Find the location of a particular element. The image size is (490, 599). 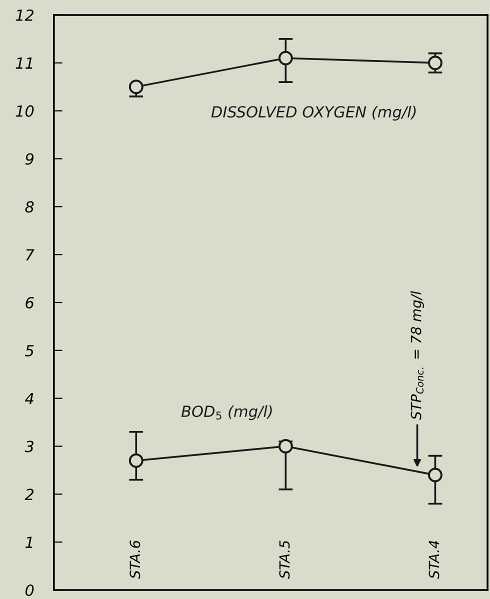

y-tick-label: 2 is located at coordinates (29, 494).